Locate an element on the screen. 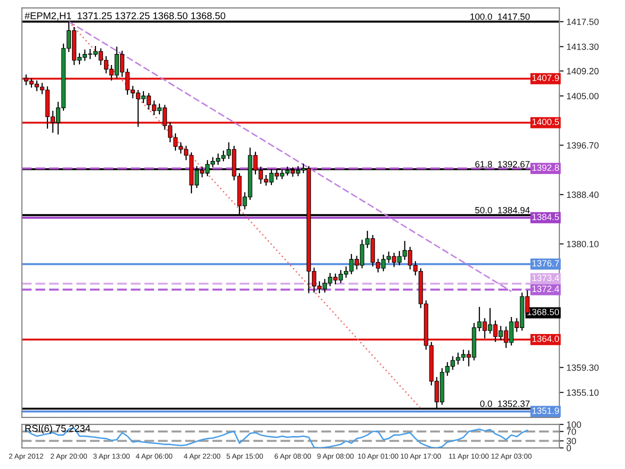  y-tick-label: 0 is located at coordinates (568, 448).